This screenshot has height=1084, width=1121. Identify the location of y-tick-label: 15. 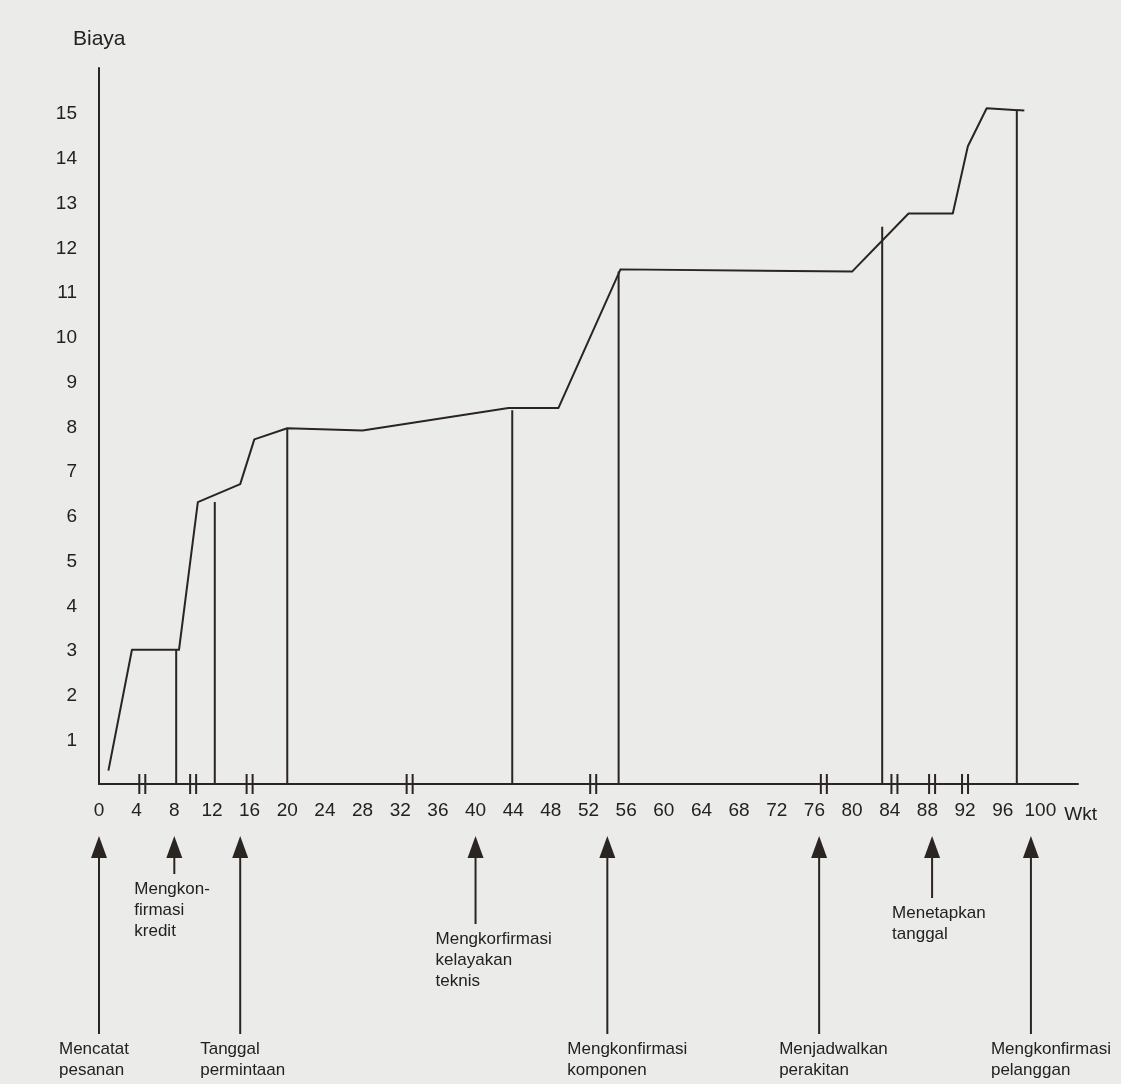
(66, 113).